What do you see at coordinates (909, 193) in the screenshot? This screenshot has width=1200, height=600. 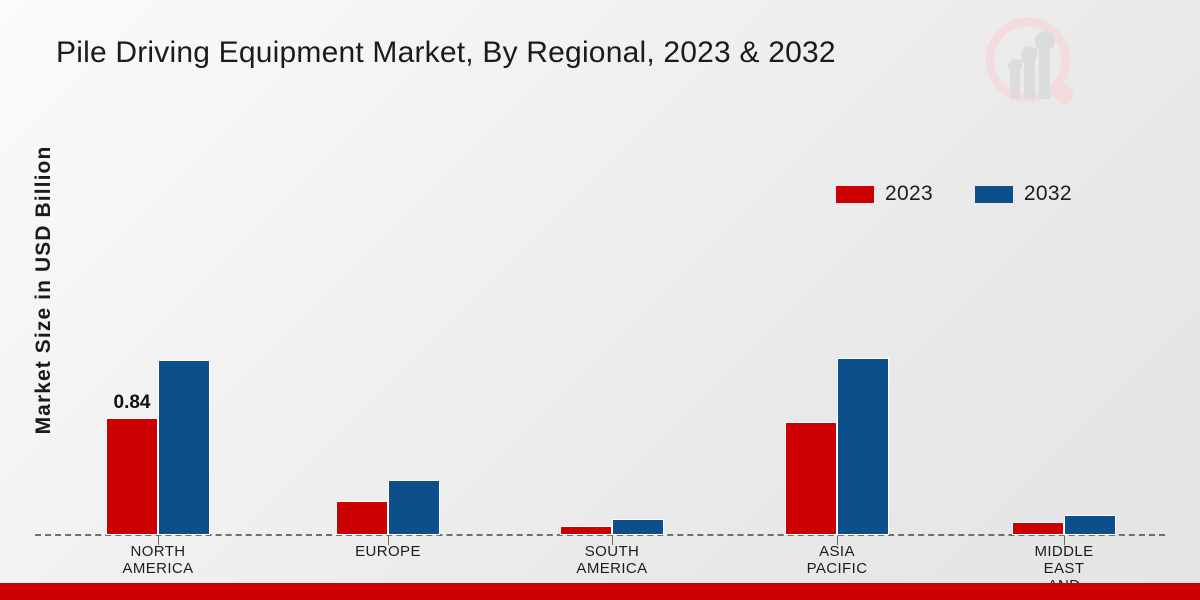 I see `legend-label-2023: 2023` at bounding box center [909, 193].